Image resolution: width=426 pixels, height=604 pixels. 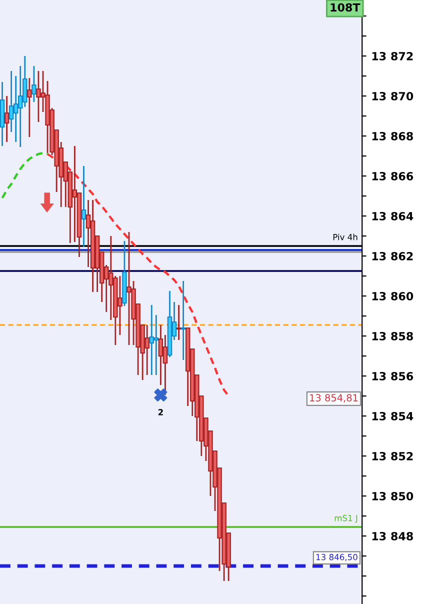 What do you see at coordinates (345, 7) in the screenshot?
I see `annotation: 108T` at bounding box center [345, 7].